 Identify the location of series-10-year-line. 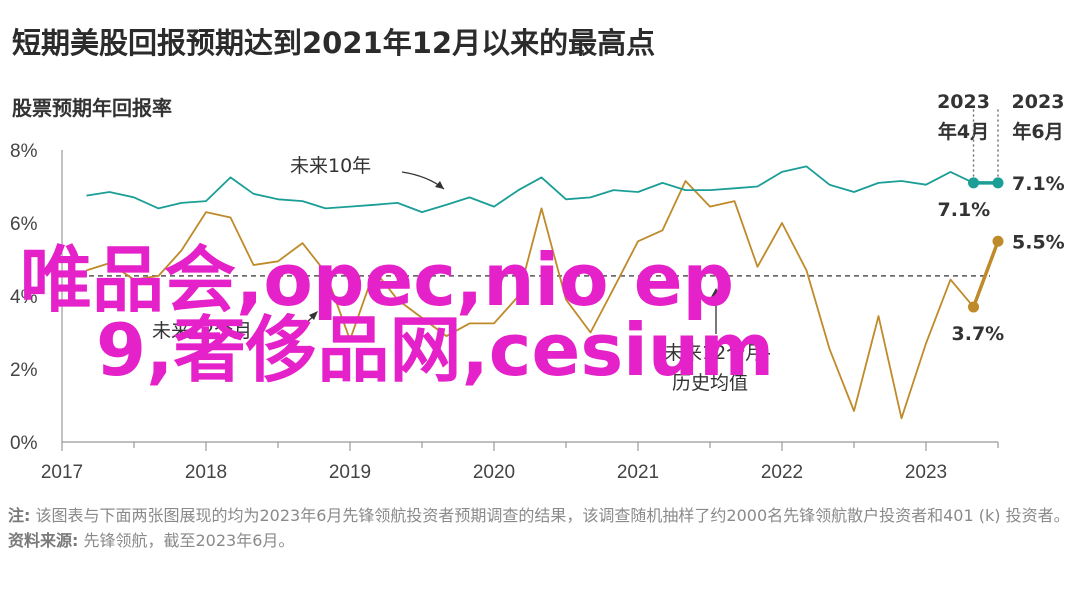
(530, 189).